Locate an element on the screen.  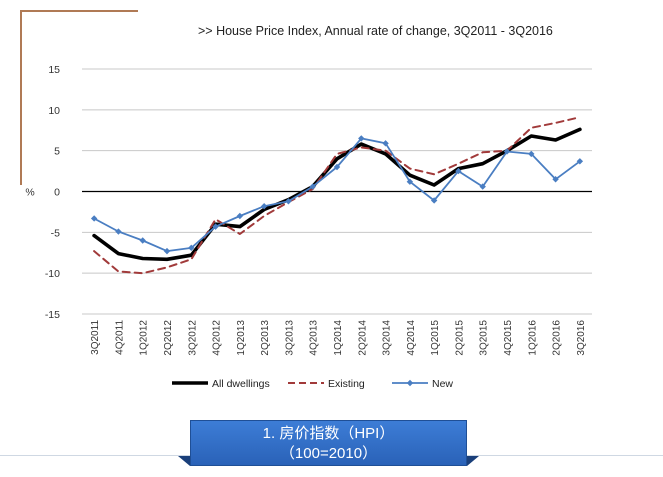
y-tick-label: 0 is located at coordinates (57, 193).